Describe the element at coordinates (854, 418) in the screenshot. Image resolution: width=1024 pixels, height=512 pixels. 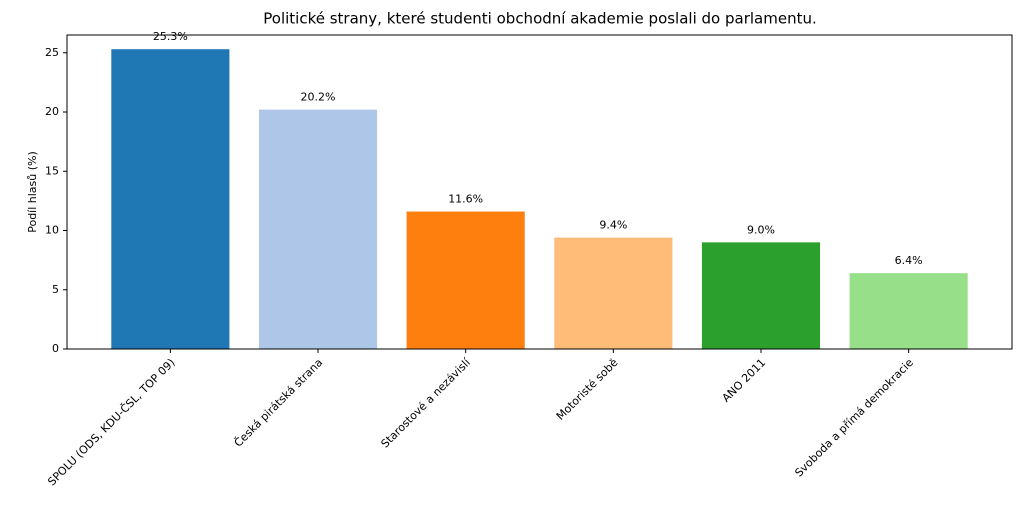
I see `x-tick-label: Svoboda a přímá demokracie` at that location.